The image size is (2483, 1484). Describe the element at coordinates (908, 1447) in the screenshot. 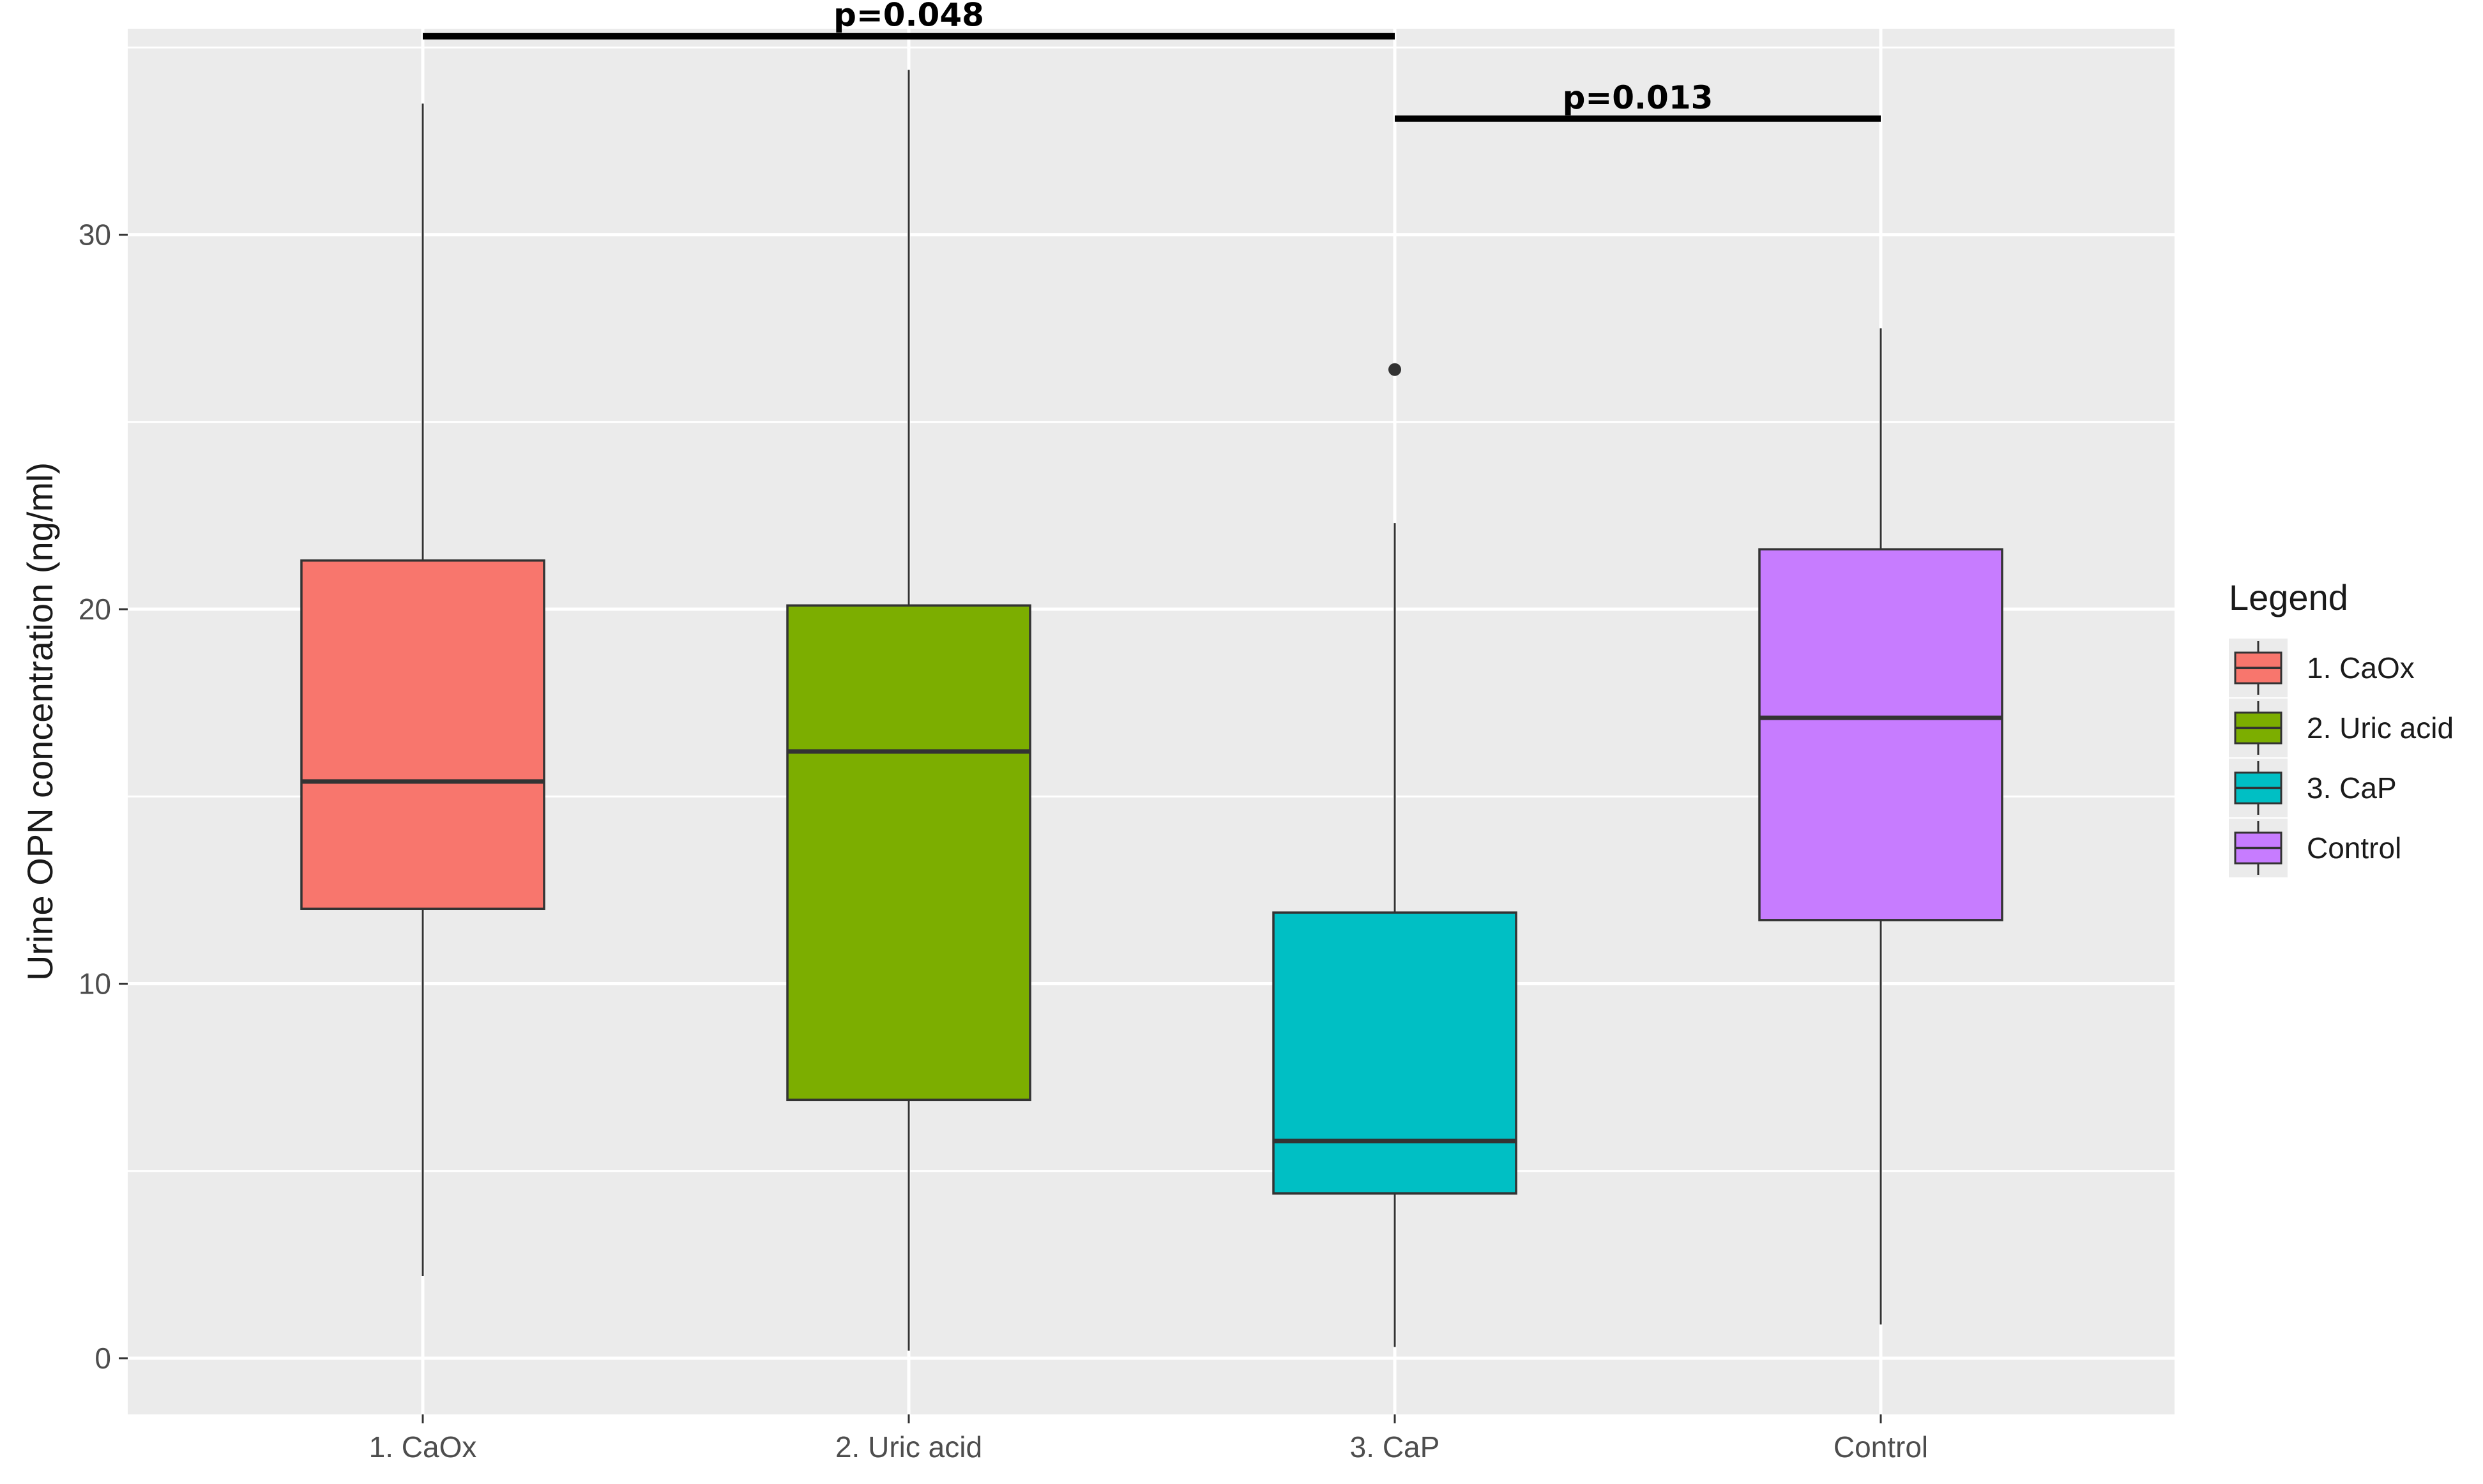

I see `x-tick-label: 2. Uric acid` at that location.